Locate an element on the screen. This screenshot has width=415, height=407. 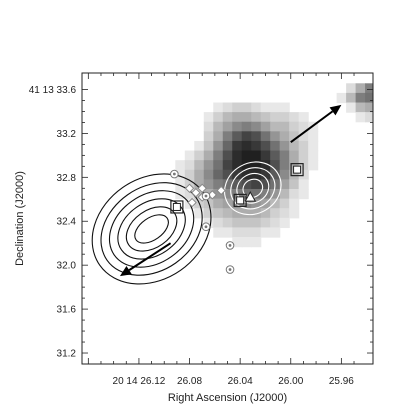
black-contour is located at coordinates (151, 229).